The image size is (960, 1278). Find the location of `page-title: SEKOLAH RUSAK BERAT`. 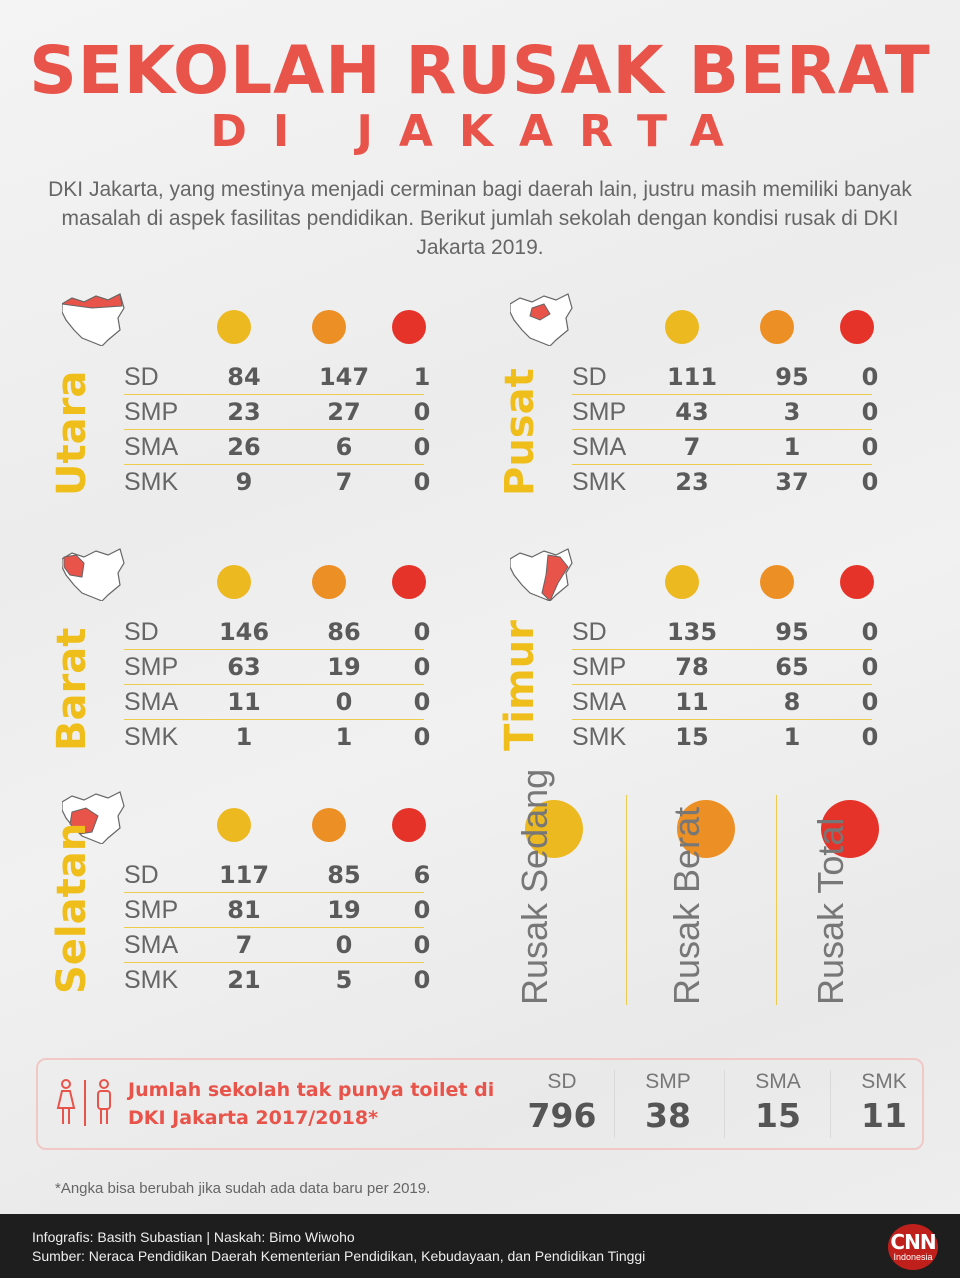

page-title: SEKOLAH RUSAK BERAT is located at coordinates (480, 70).